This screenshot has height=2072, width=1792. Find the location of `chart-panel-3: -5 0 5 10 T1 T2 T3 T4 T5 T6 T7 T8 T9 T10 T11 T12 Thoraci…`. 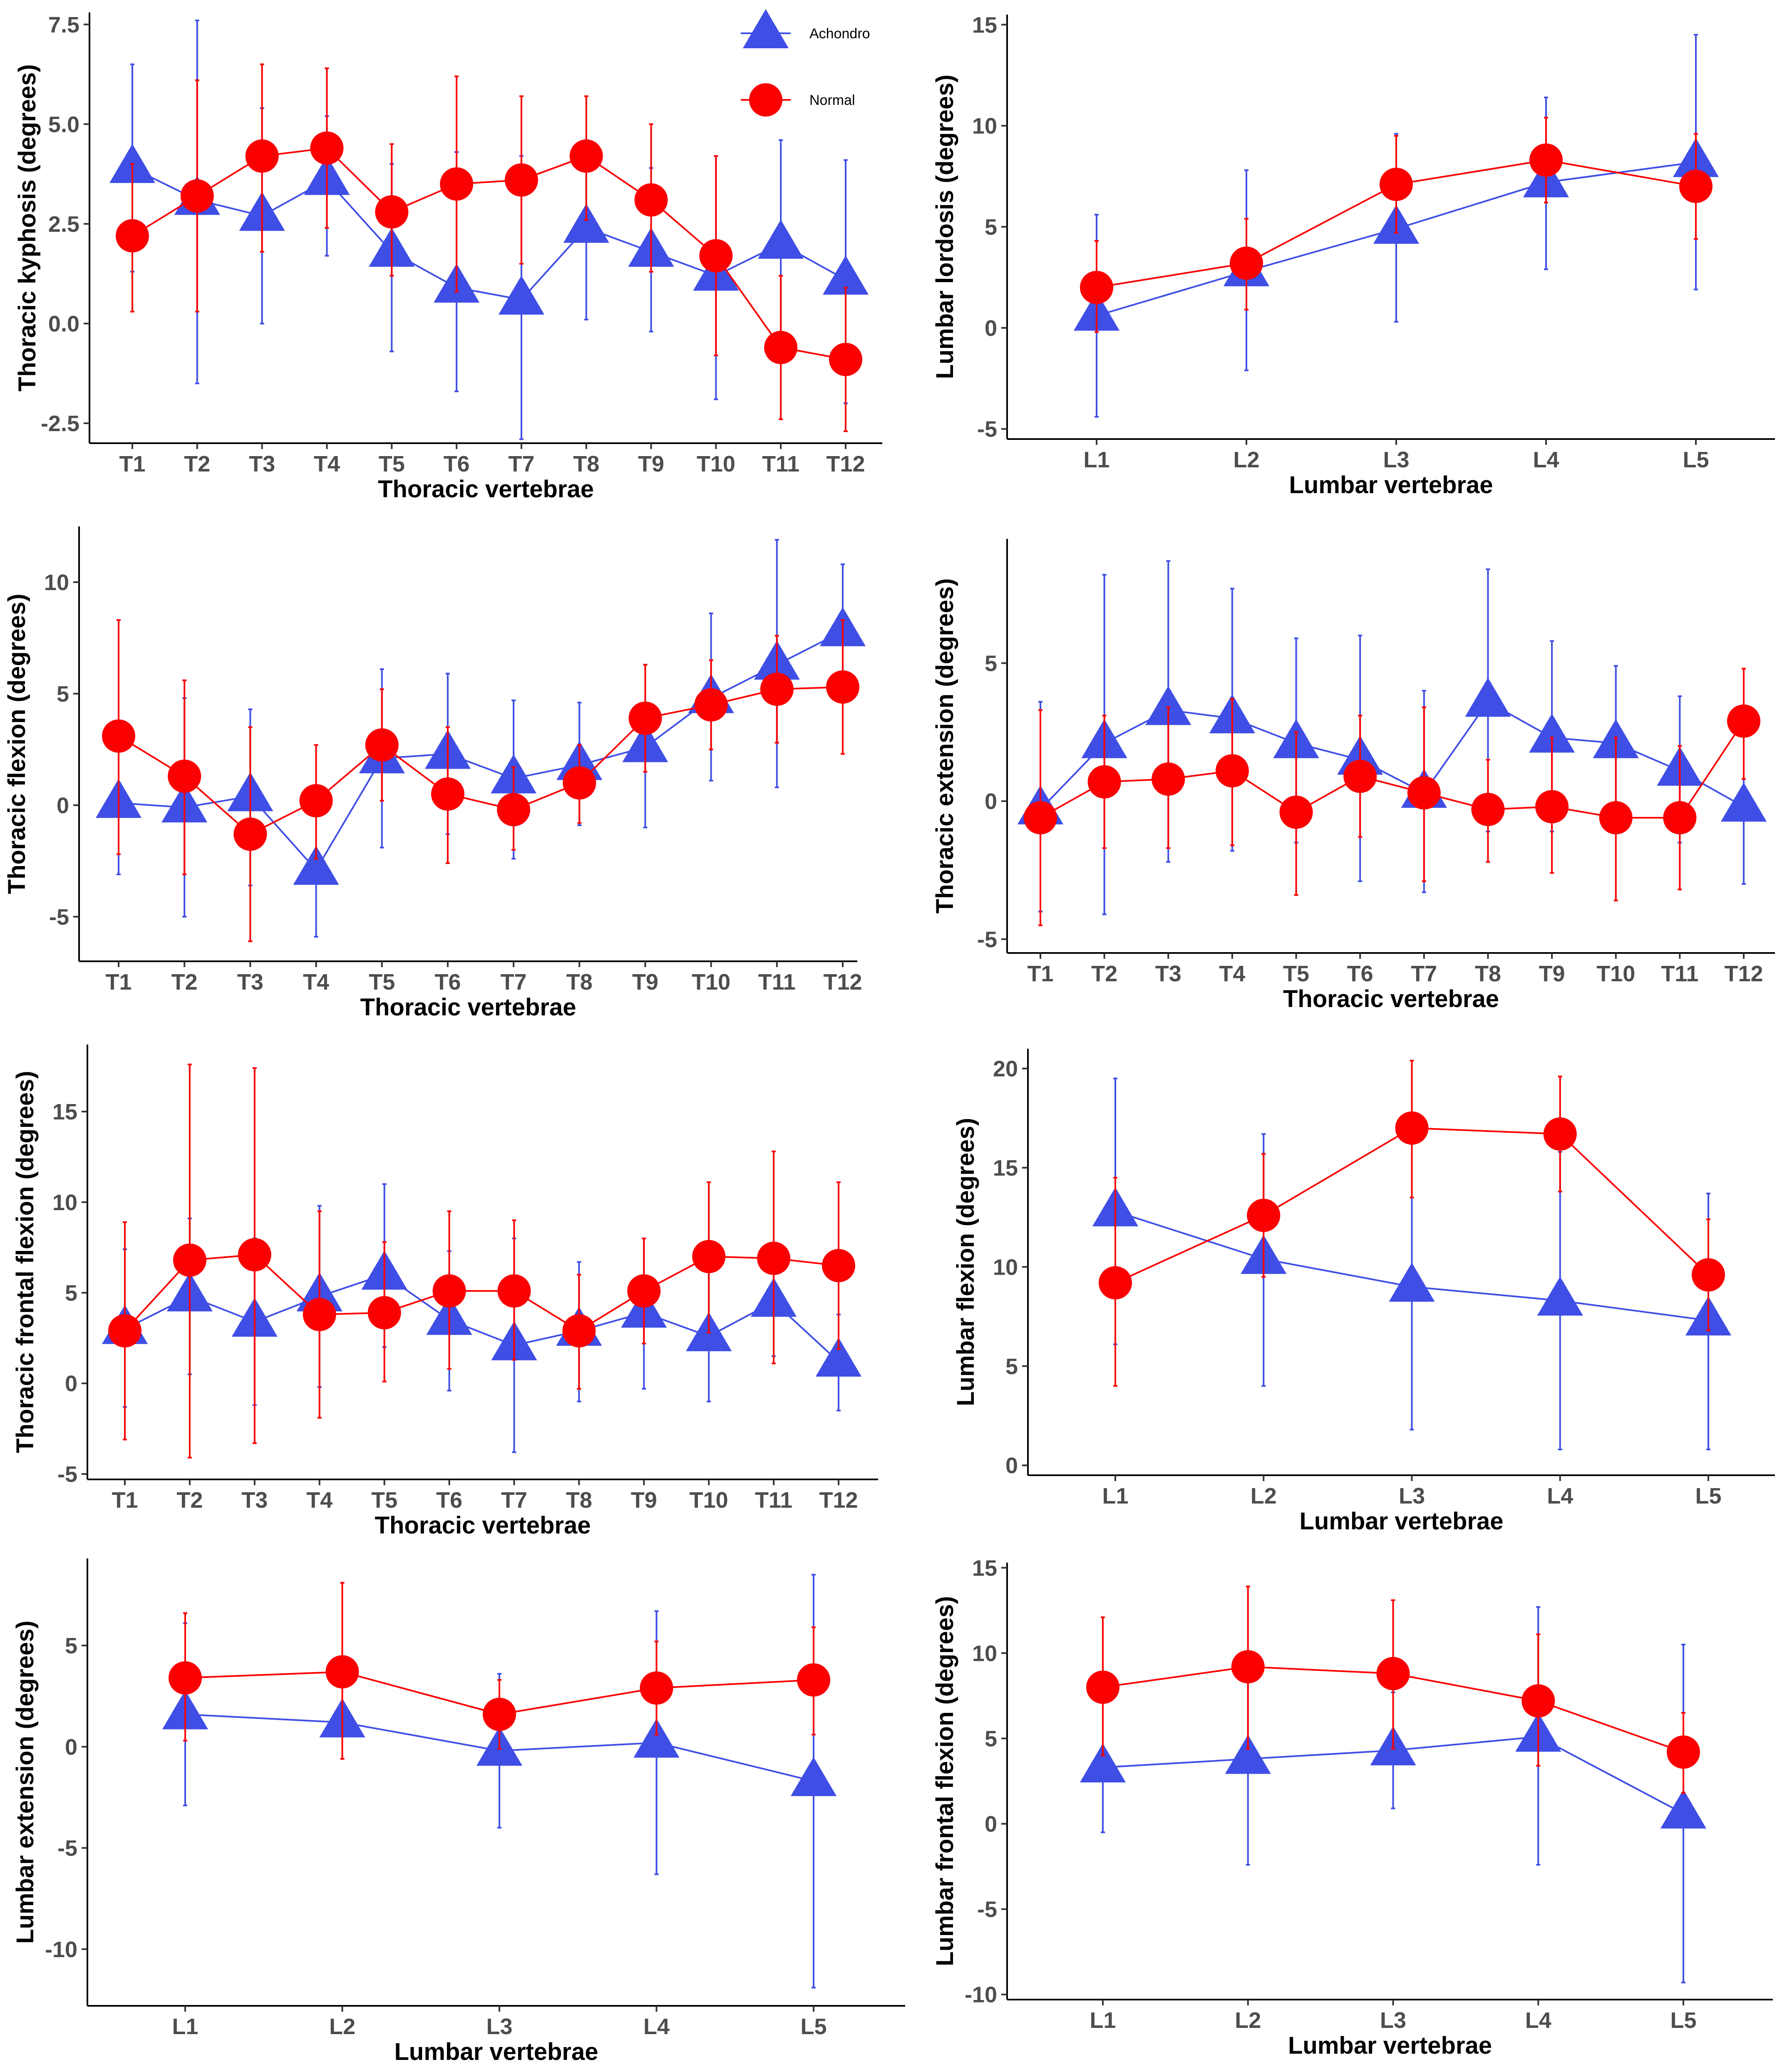

chart-panel-3: -5 0 5 10 T1 T2 T3 T4 T5 T6 T7 T8 T9 T10 T11 T12 Thoraci… is located at coordinates (434, 773).